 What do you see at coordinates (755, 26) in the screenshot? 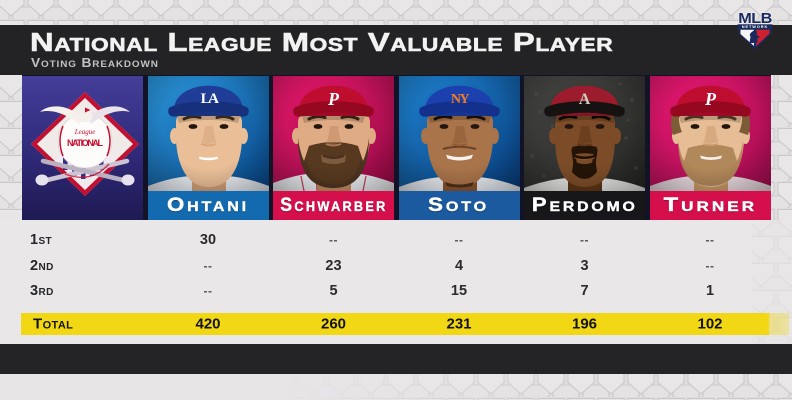
I see `svg-text: NETWORK` at bounding box center [755, 26].